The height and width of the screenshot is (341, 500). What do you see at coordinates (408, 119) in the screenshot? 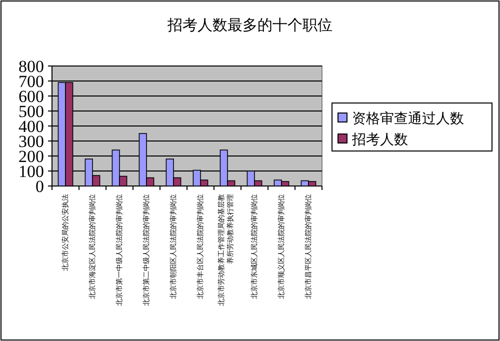
I see `legend-label: 资格审查通过人数` at bounding box center [408, 119].